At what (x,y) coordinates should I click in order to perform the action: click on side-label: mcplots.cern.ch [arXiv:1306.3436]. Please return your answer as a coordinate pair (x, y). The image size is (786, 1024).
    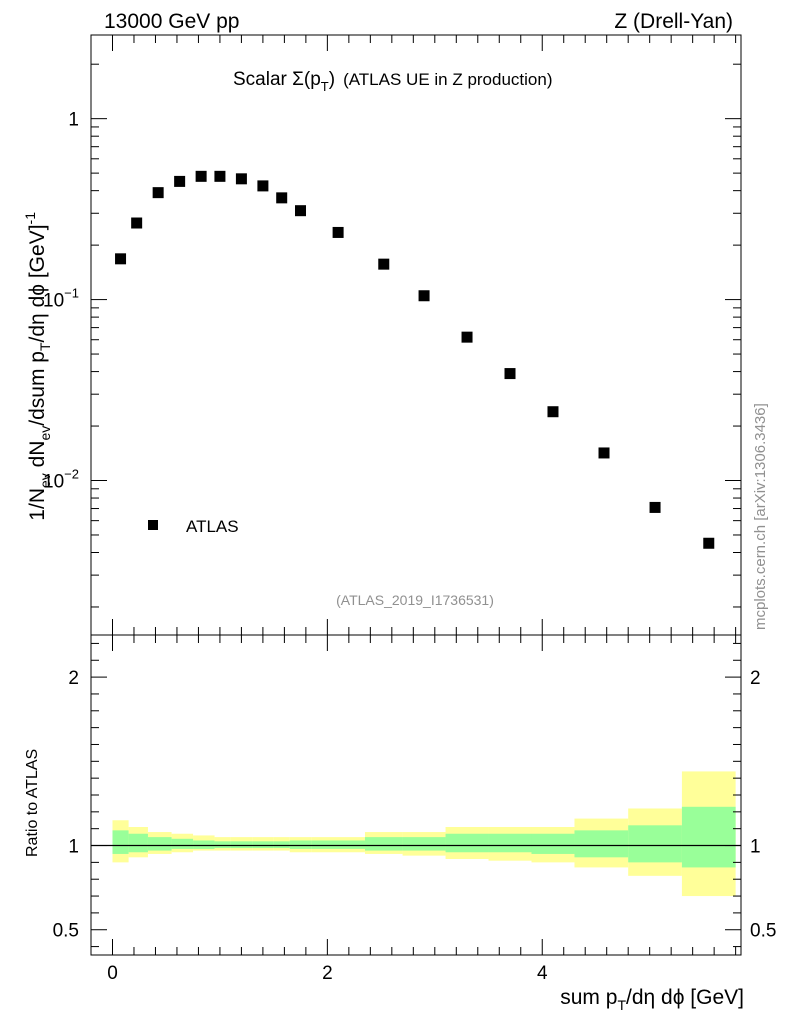
    Looking at the image, I should click on (760, 516).